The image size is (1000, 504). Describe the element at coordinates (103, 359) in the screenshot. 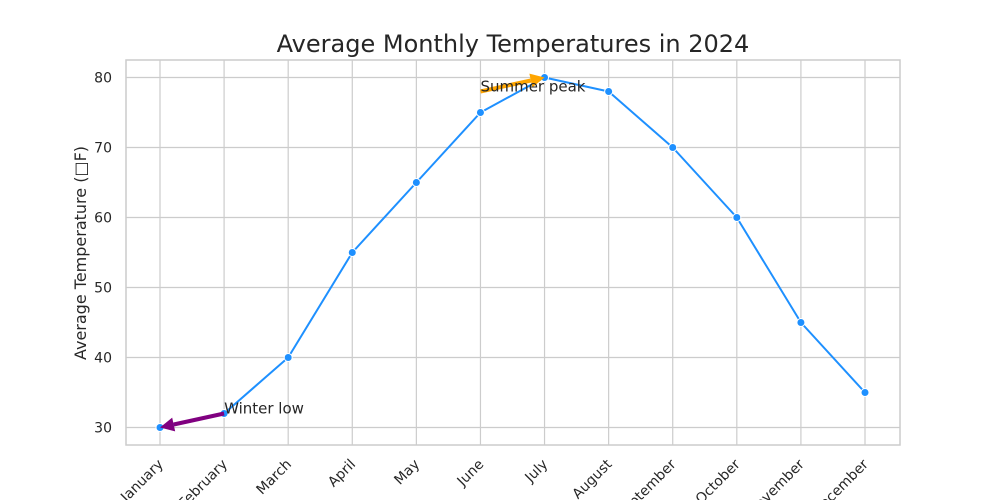

I see `y-tick-label: 40` at that location.